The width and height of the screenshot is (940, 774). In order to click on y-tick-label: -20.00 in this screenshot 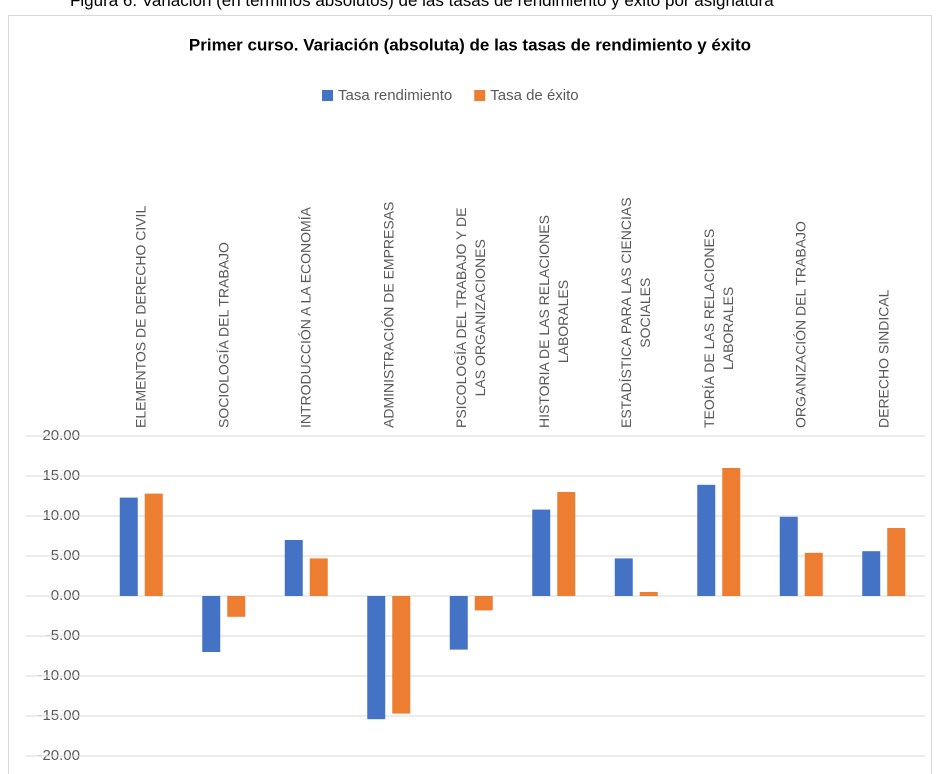, I will do `click(58, 755)`.